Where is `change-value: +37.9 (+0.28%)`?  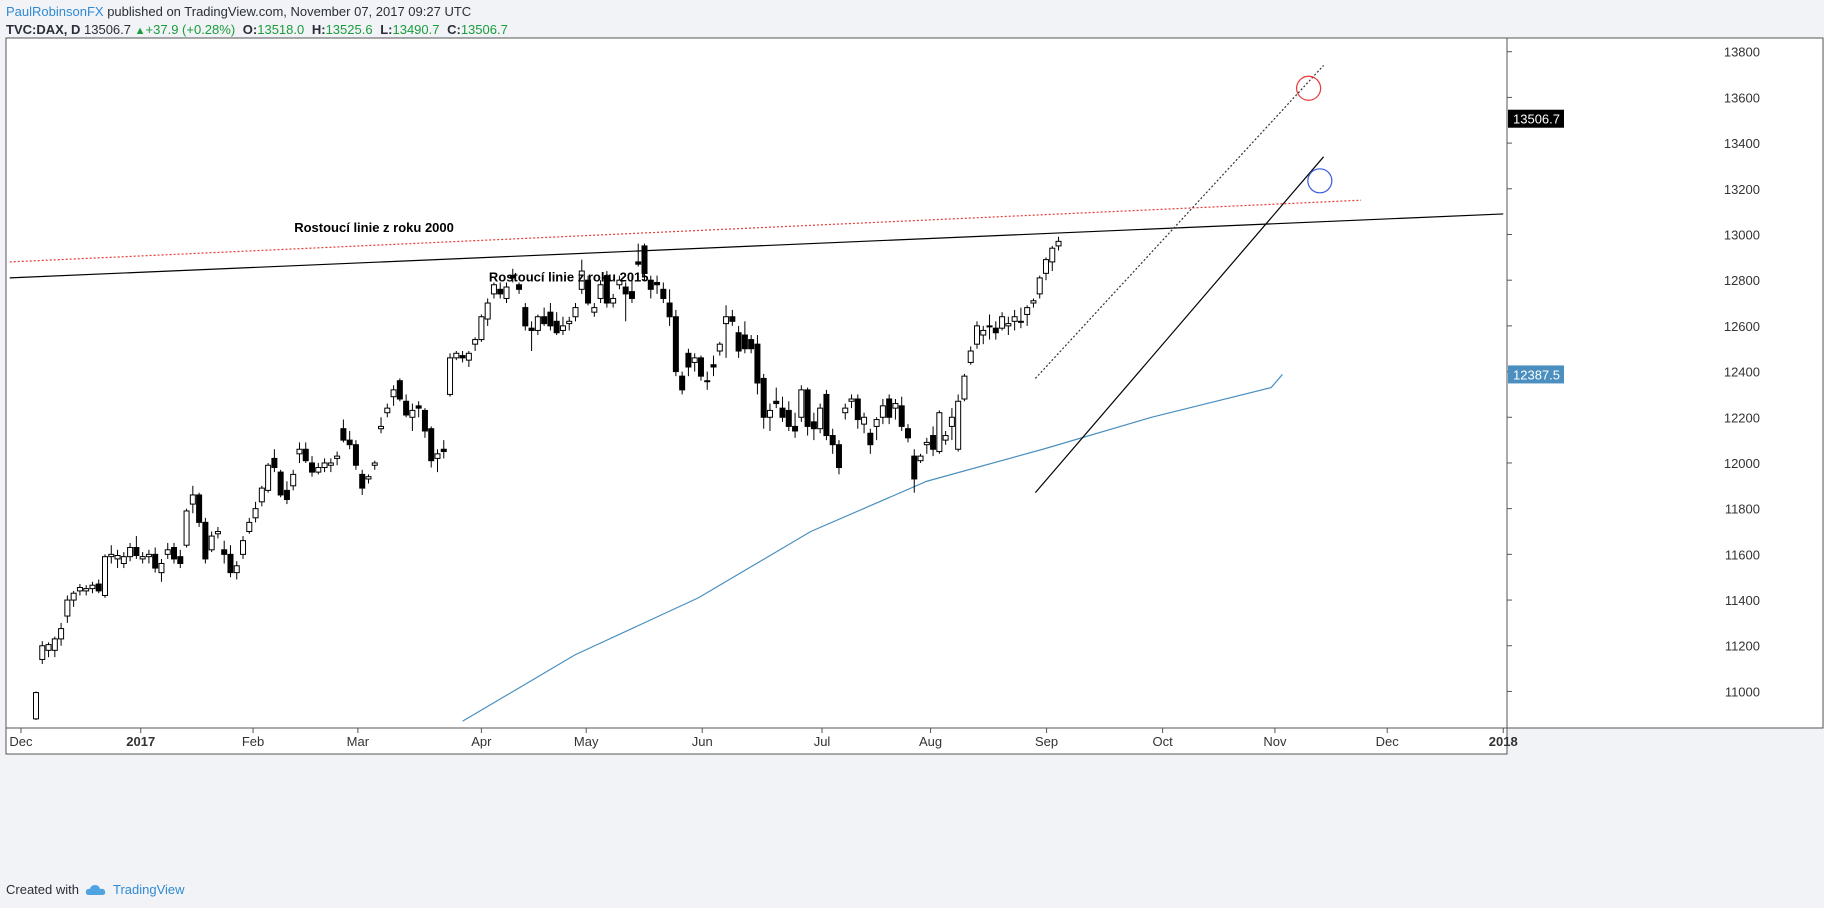 change-value: +37.9 (+0.28%) is located at coordinates (190, 29).